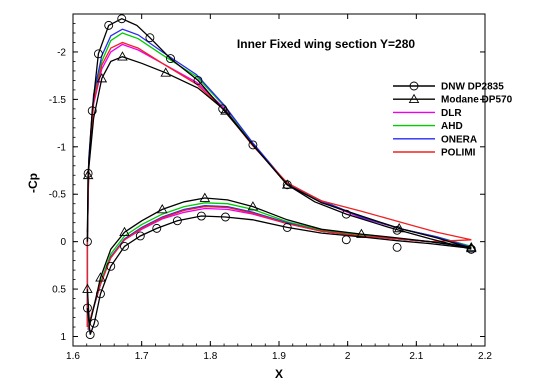 This screenshot has height=389, width=560. Describe the element at coordinates (73, 356) in the screenshot. I see `x-tick-label: 1.6` at that location.